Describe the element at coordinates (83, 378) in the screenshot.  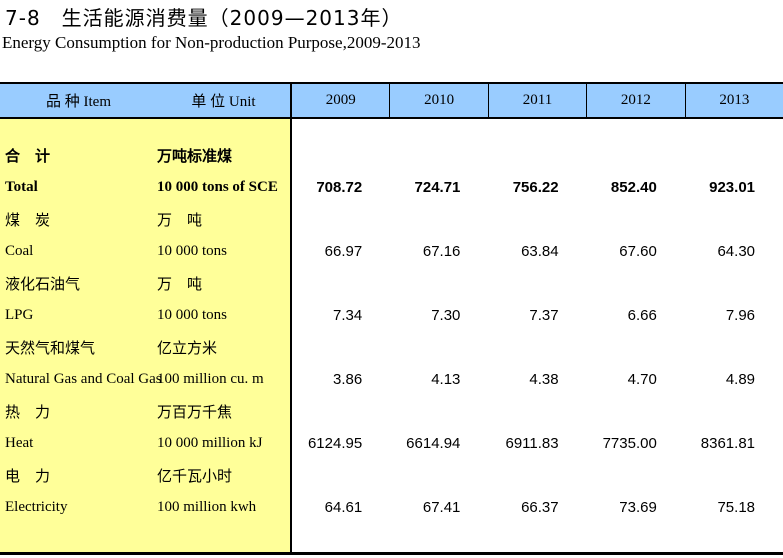
I see `item-name-en: Natural Gas and Coal Gas` at that location.